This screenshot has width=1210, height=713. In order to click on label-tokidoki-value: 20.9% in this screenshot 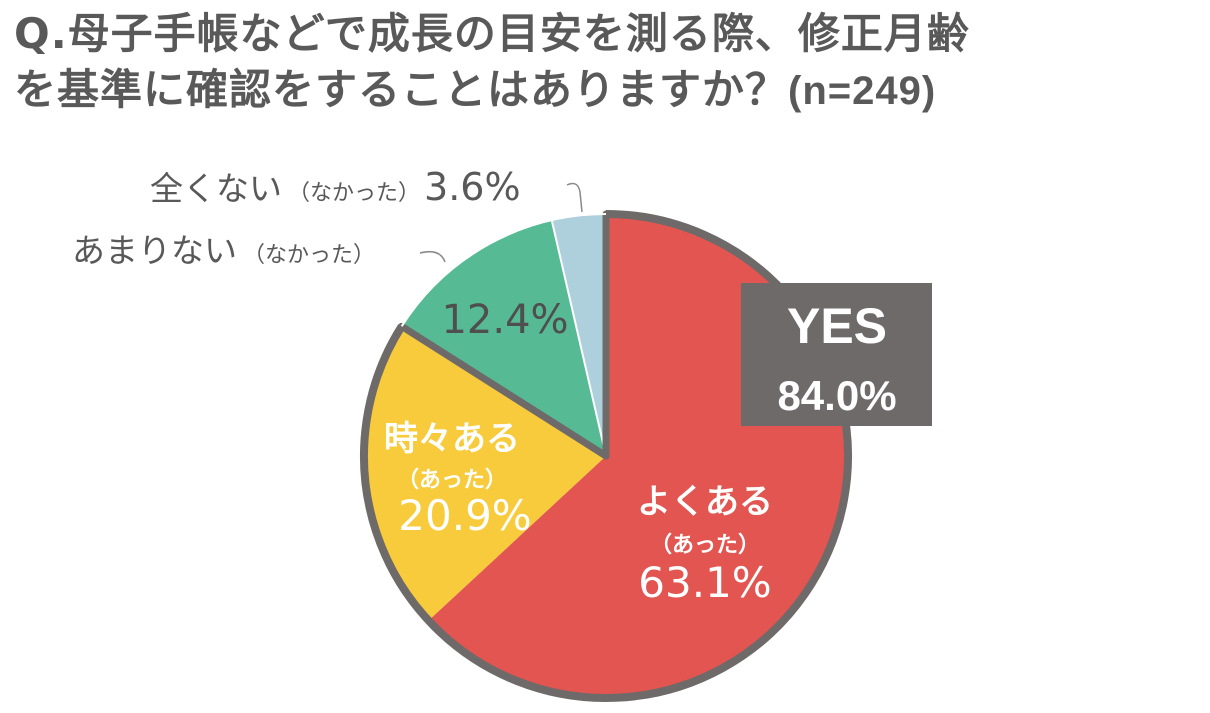, I will do `click(464, 515)`.